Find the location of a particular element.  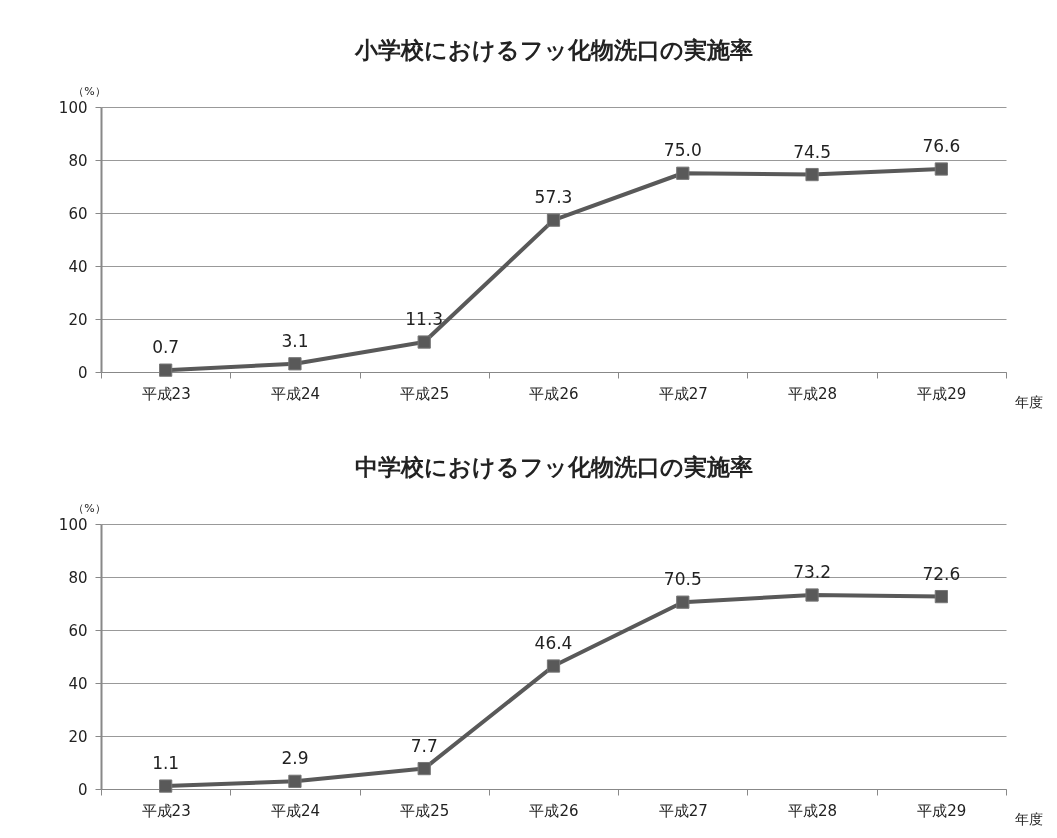

data-label: 72.6 is located at coordinates (941, 573).